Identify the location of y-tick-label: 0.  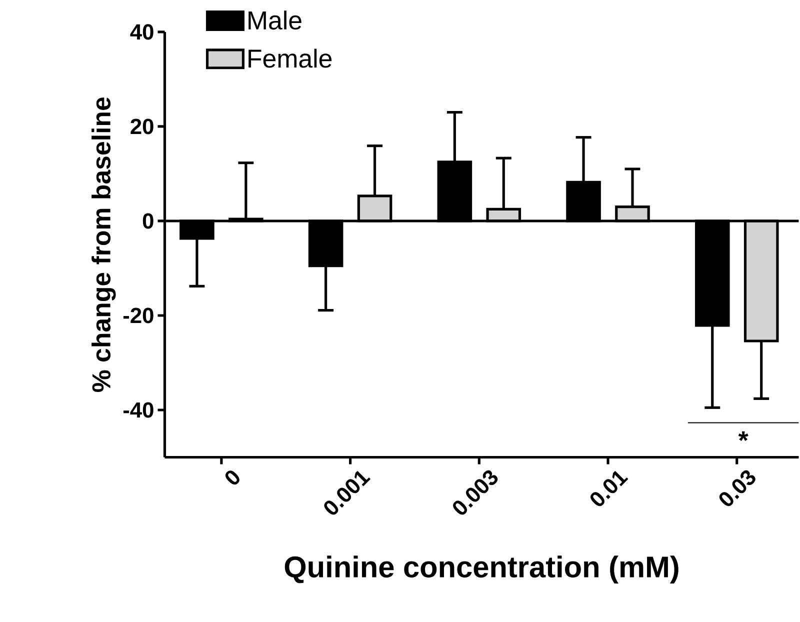
(148, 221).